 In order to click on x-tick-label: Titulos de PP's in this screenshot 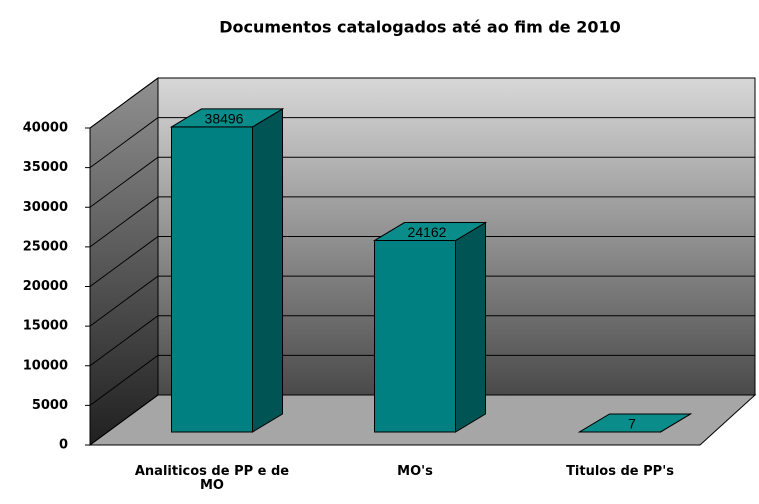, I will do `click(620, 471)`.